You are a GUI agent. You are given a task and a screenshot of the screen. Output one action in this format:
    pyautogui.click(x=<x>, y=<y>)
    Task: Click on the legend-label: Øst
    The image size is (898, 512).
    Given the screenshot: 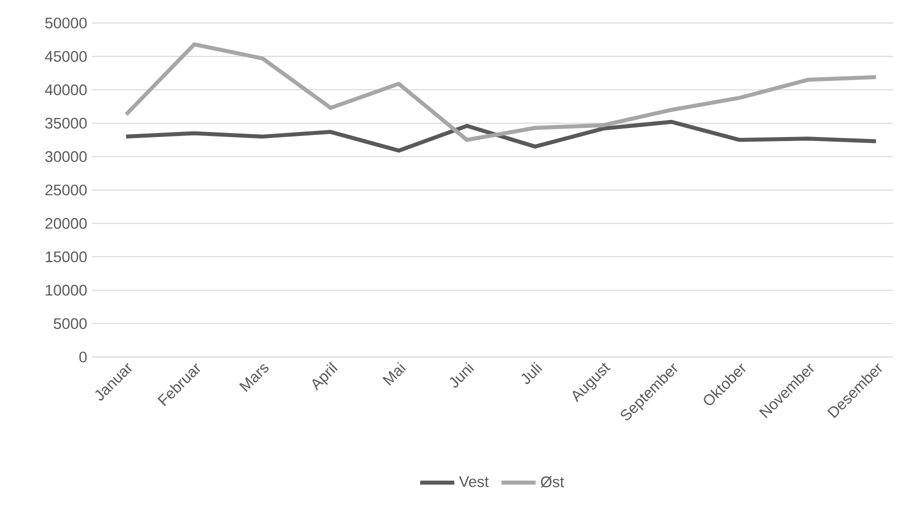 What is the action you would take?
    pyautogui.click(x=552, y=482)
    